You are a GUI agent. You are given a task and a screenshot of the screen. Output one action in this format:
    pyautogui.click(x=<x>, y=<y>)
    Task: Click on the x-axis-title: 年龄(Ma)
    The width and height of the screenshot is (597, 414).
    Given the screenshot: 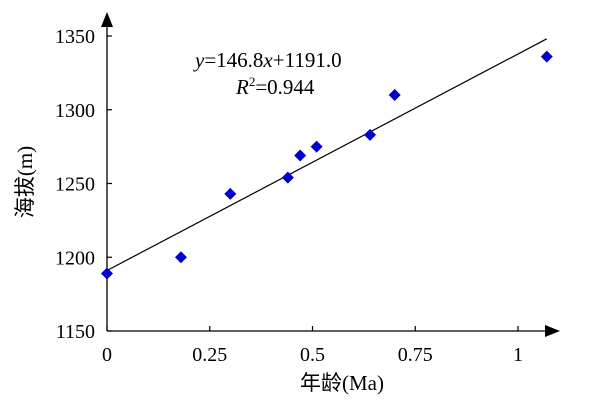 What is the action you would take?
    pyautogui.click(x=342, y=383)
    